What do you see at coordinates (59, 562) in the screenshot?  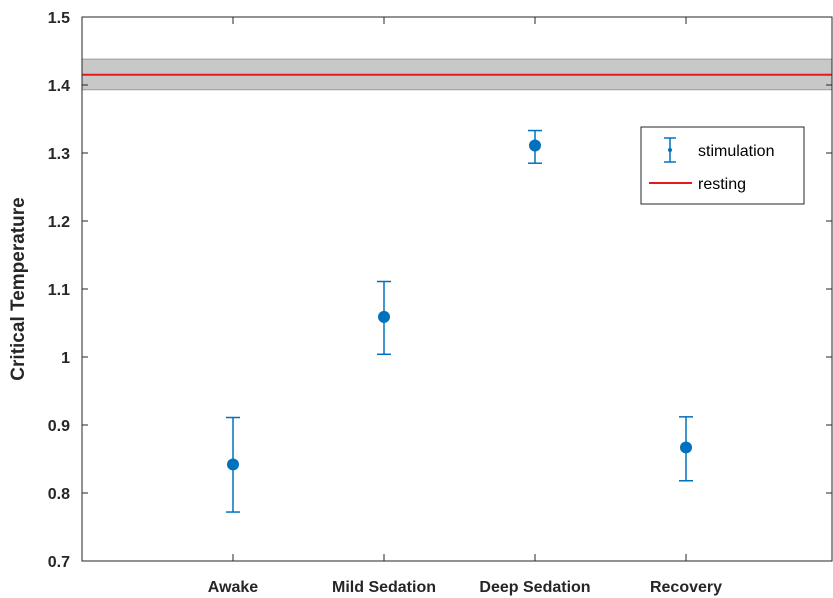 I see `y-tick-label: 0.7` at bounding box center [59, 562].